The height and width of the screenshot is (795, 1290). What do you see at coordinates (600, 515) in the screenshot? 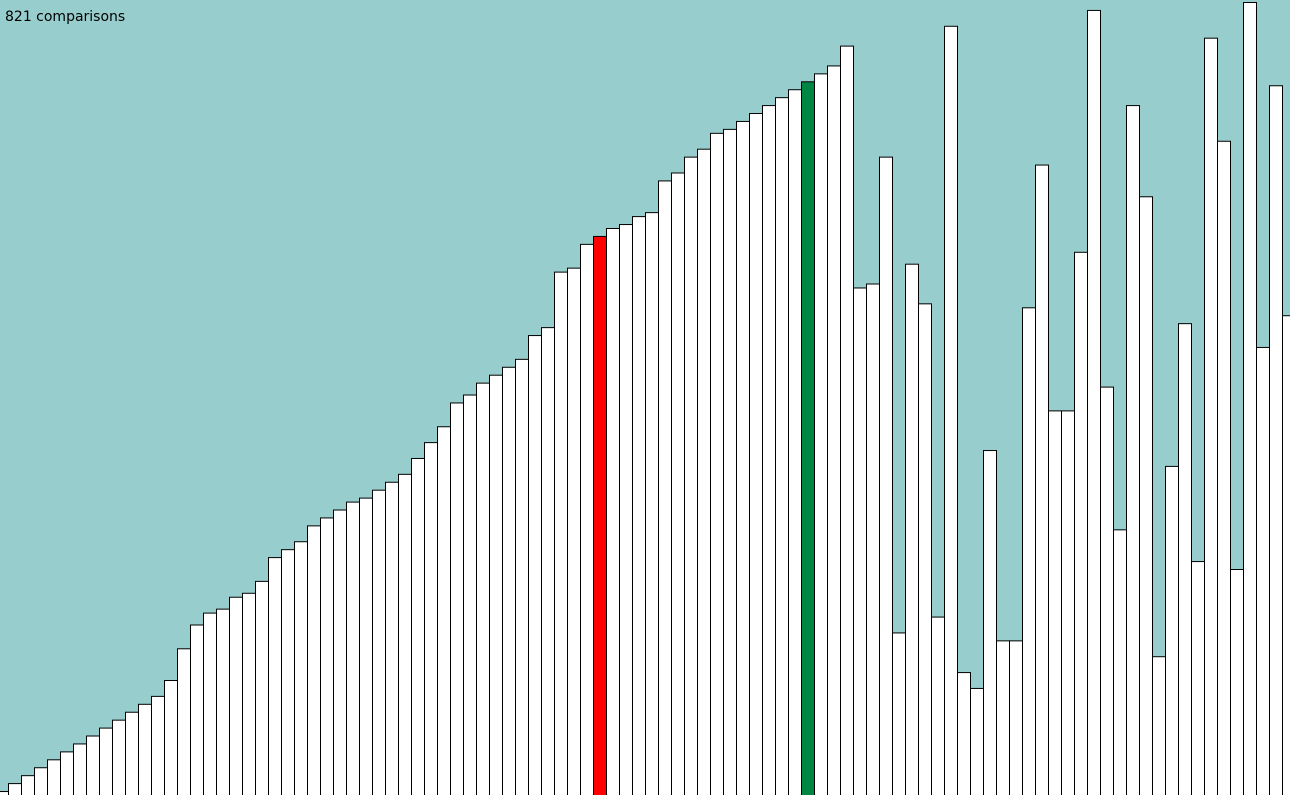
I see `bar-compare` at bounding box center [600, 515].